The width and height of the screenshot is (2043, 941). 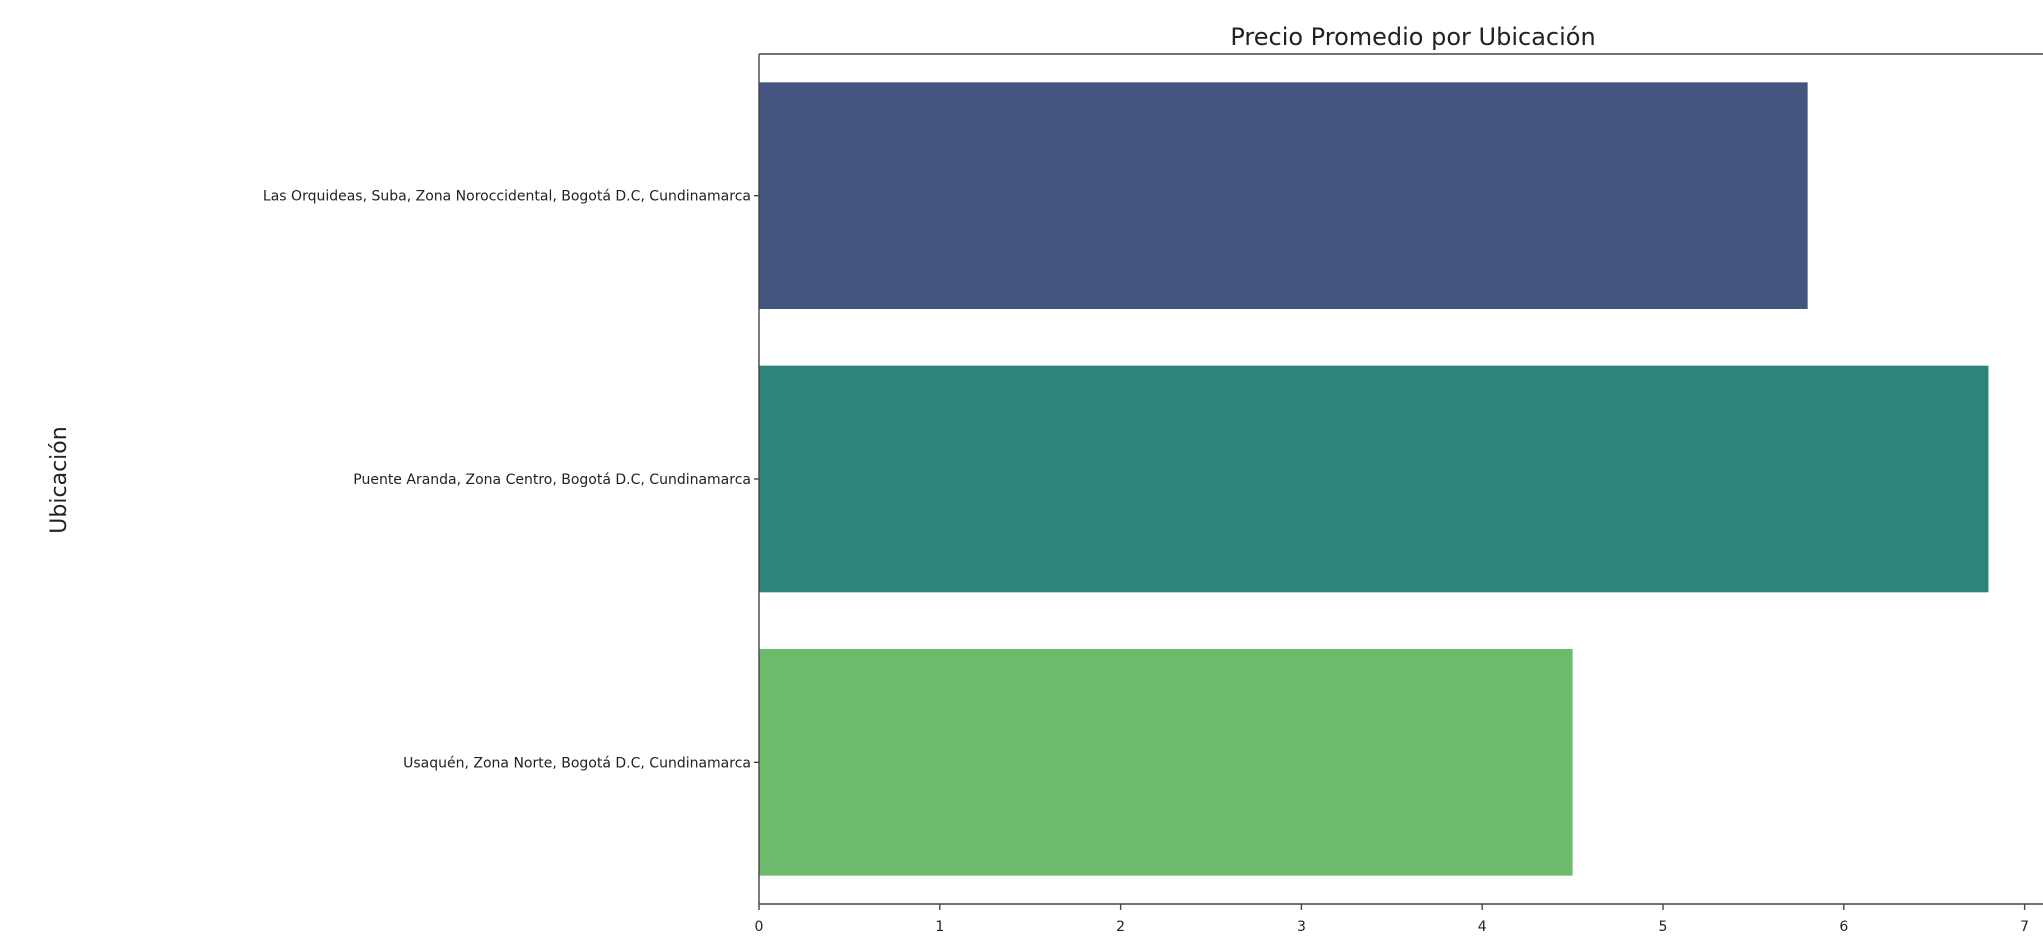 I want to click on x-tick-label: 6, so click(x=1843, y=927).